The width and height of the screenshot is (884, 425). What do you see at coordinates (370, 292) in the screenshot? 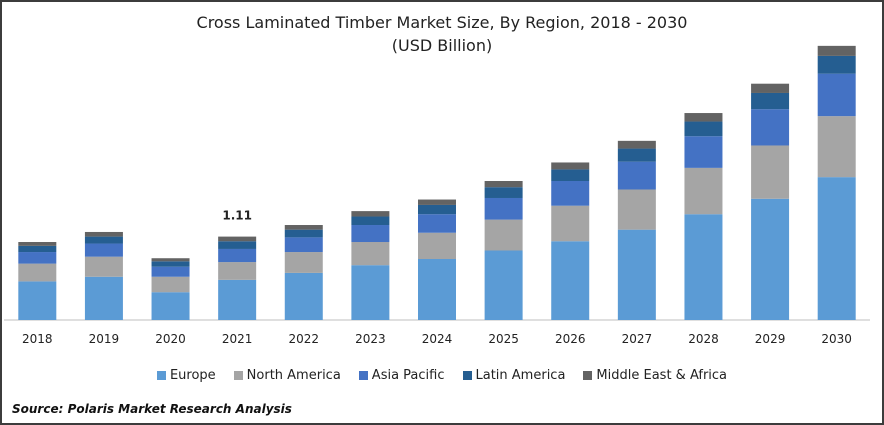
I see `bar-segment-europe-2023` at bounding box center [370, 292].